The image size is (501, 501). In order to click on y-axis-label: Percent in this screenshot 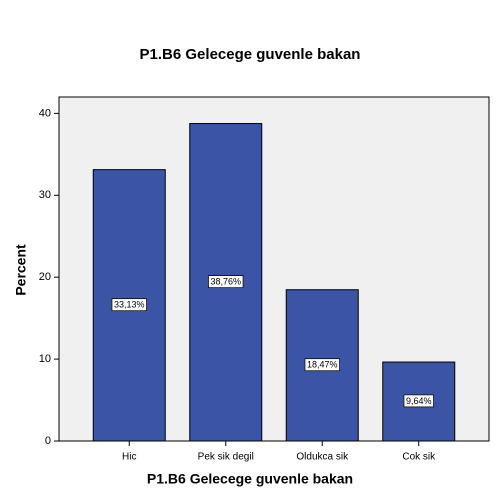, I will do `click(21, 270)`.